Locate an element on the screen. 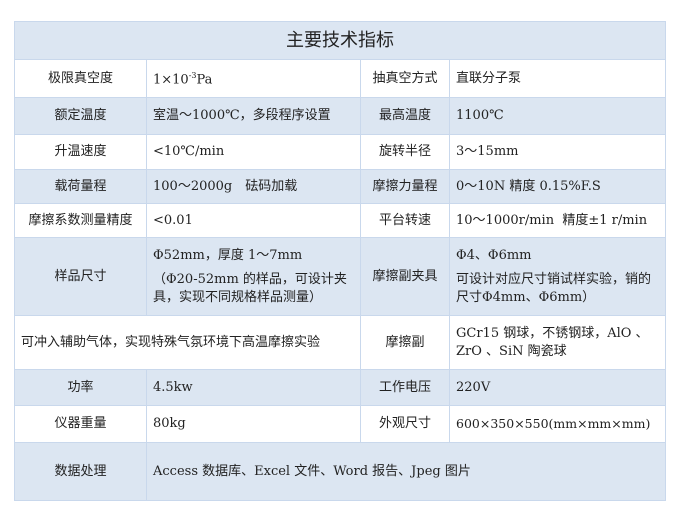 This screenshot has height=507, width=676. value: <0.01 is located at coordinates (253, 220).